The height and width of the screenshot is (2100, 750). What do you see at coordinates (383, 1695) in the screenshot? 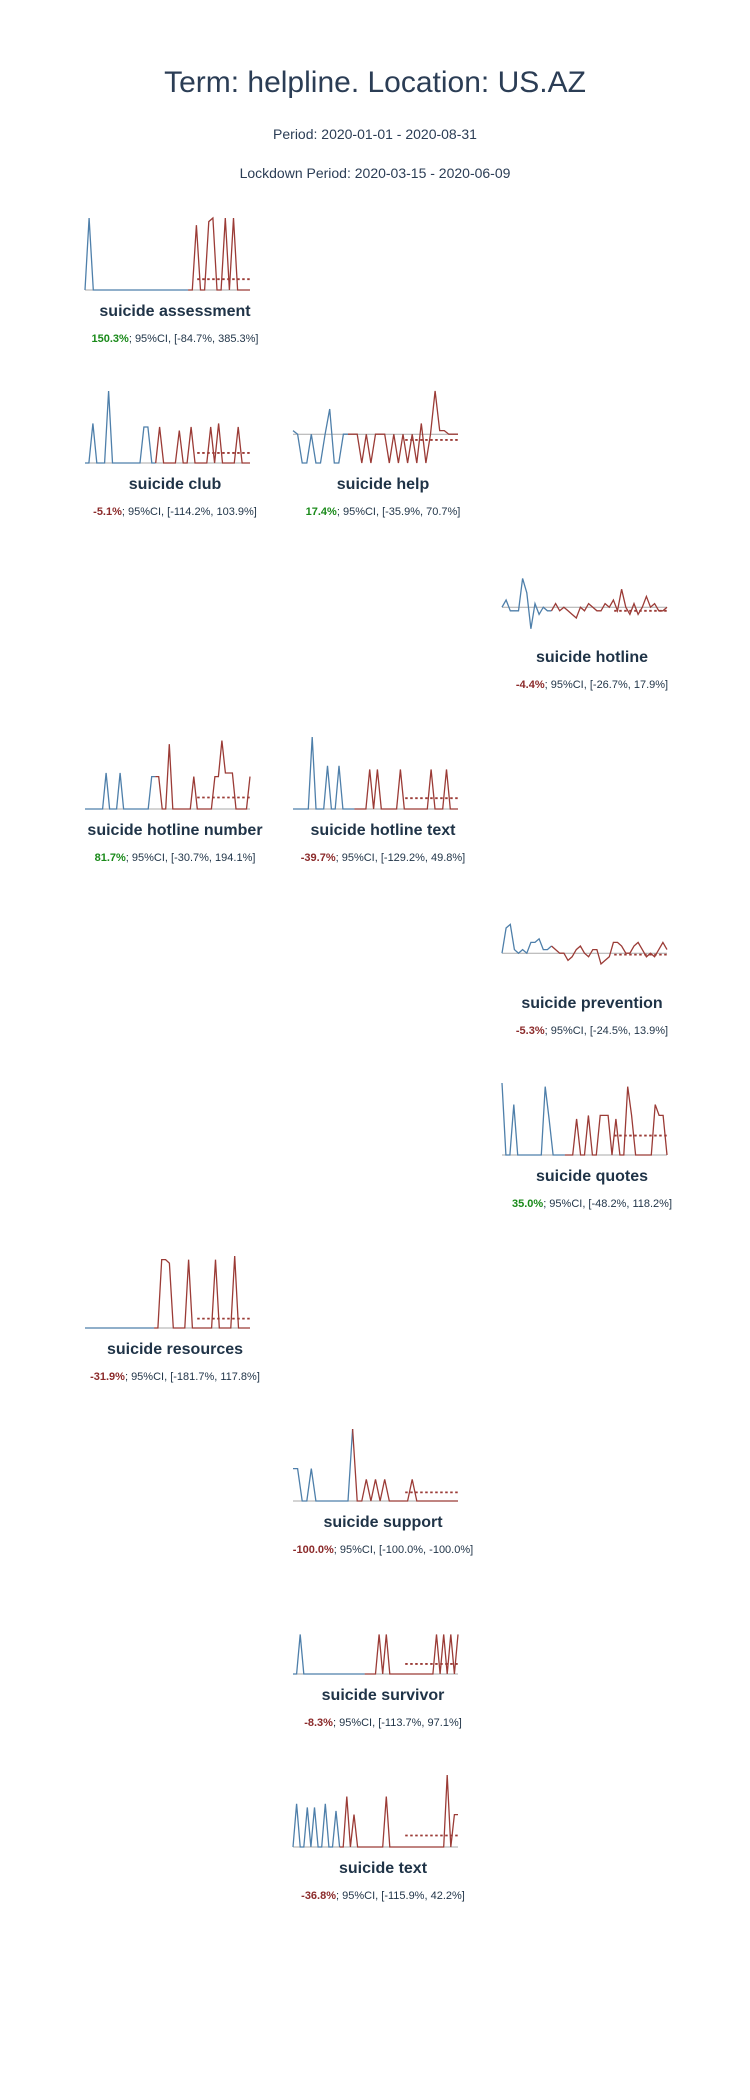
I see `term-label: suicide survivor` at bounding box center [383, 1695].